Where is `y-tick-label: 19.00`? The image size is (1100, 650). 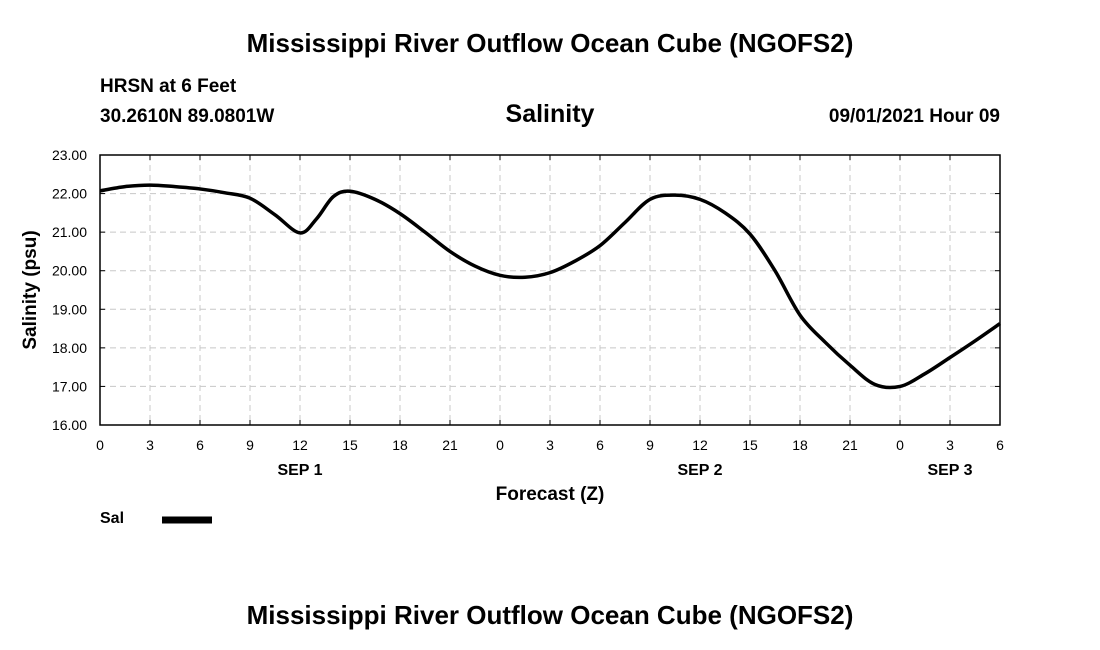 y-tick-label: 19.00 is located at coordinates (69, 309).